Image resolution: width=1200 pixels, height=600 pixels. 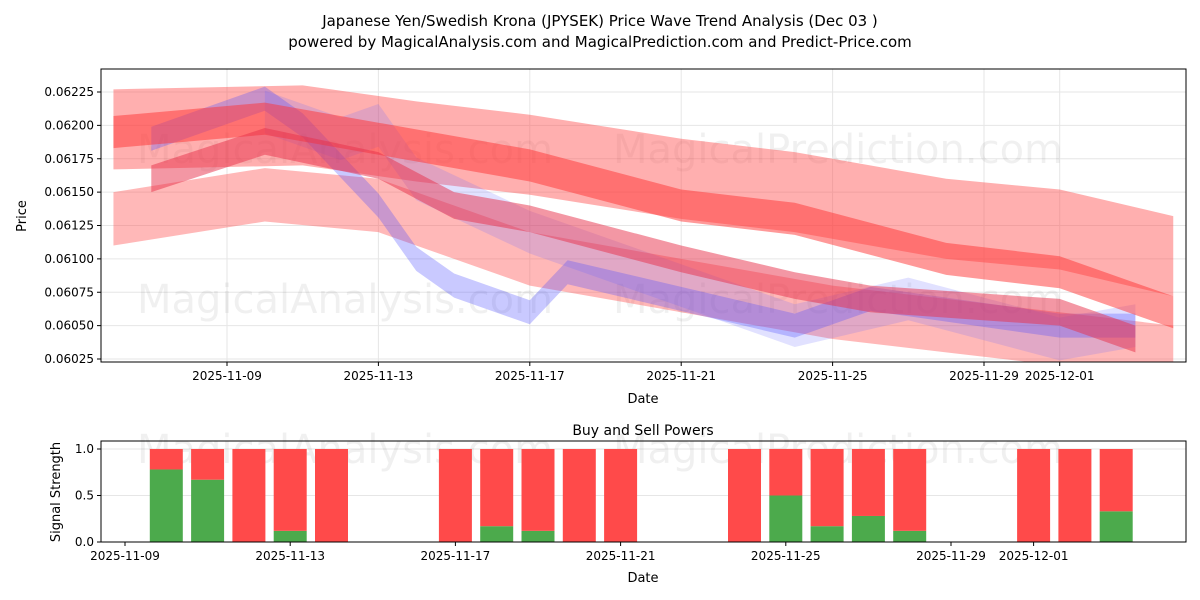 I want to click on y-tick-label: 0.06075, so click(x=69, y=292).